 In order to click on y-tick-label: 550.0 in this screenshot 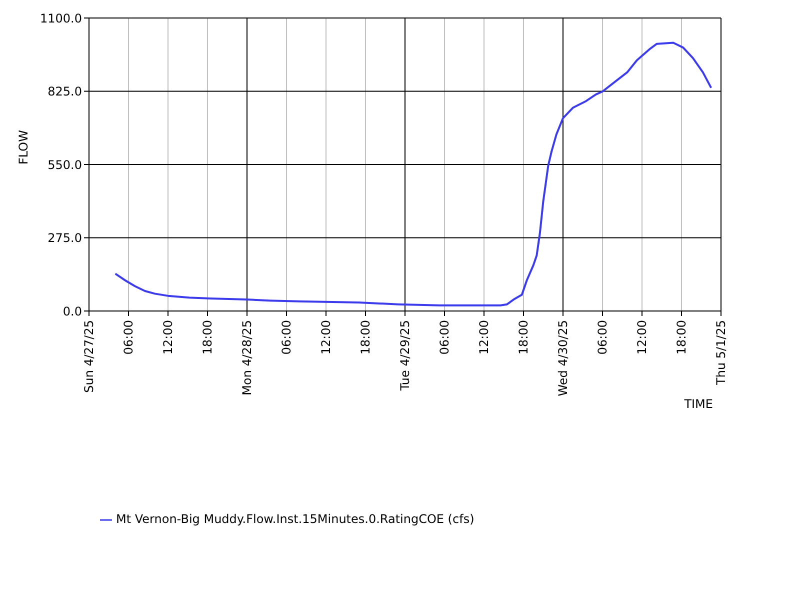, I will do `click(65, 165)`.